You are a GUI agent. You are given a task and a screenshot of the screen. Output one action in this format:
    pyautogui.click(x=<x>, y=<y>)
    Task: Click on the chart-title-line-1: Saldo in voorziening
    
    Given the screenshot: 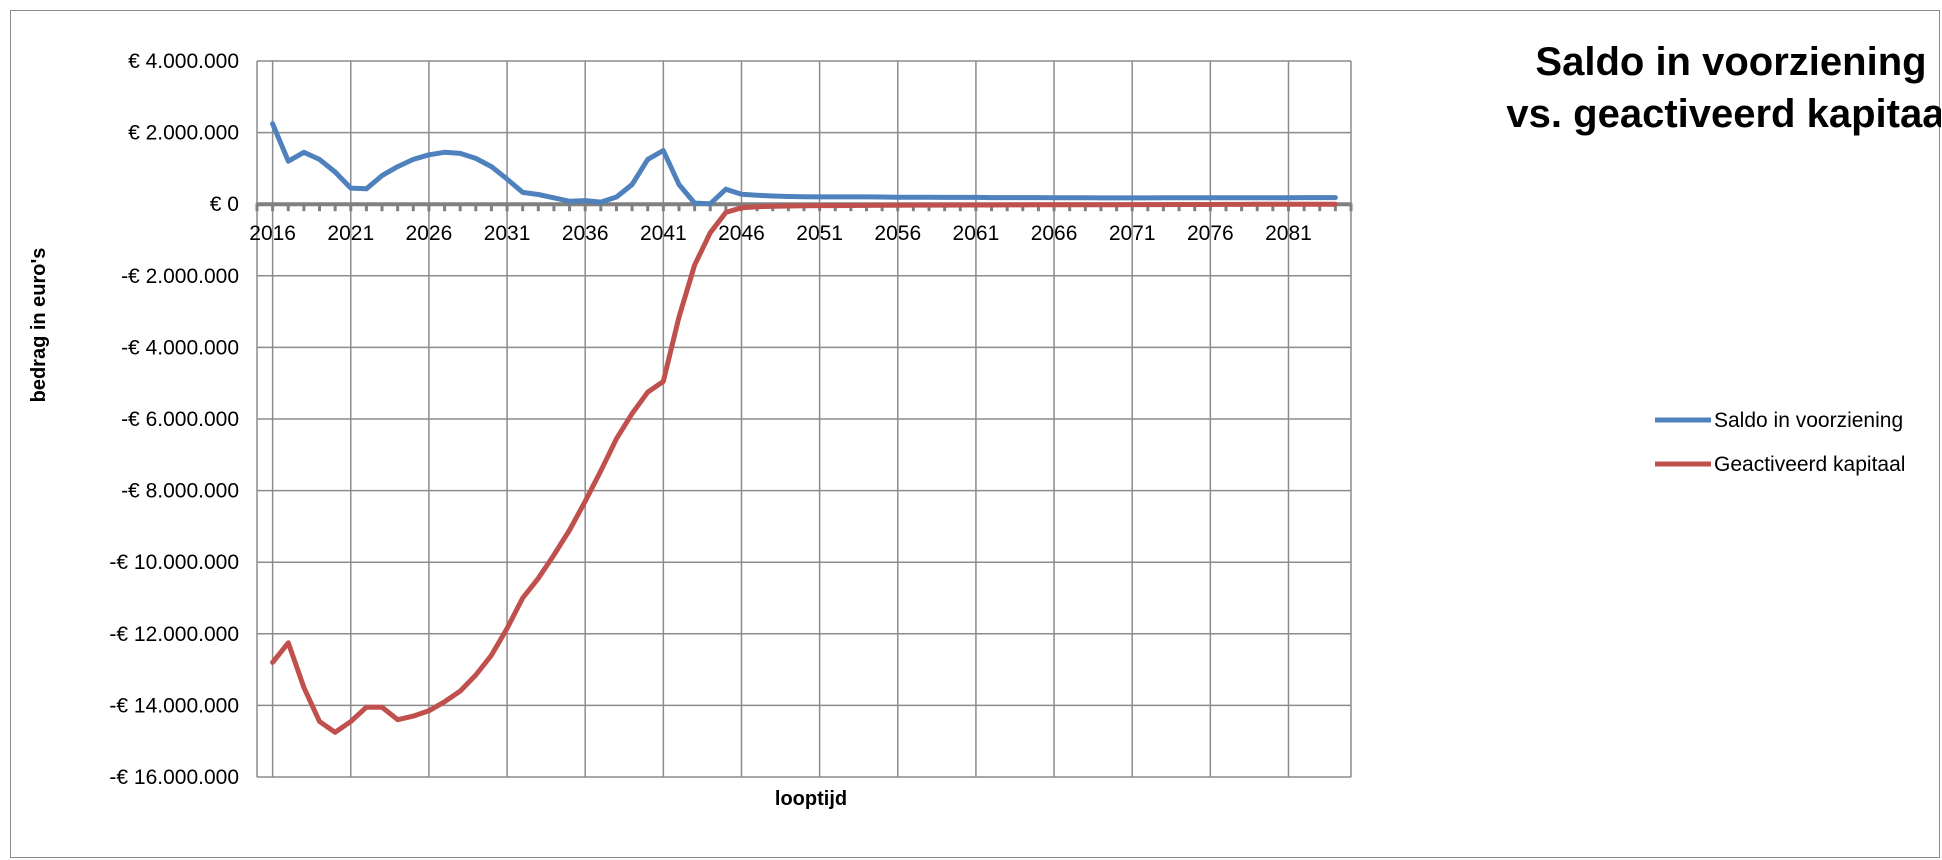 What is the action you would take?
    pyautogui.click(x=1730, y=62)
    